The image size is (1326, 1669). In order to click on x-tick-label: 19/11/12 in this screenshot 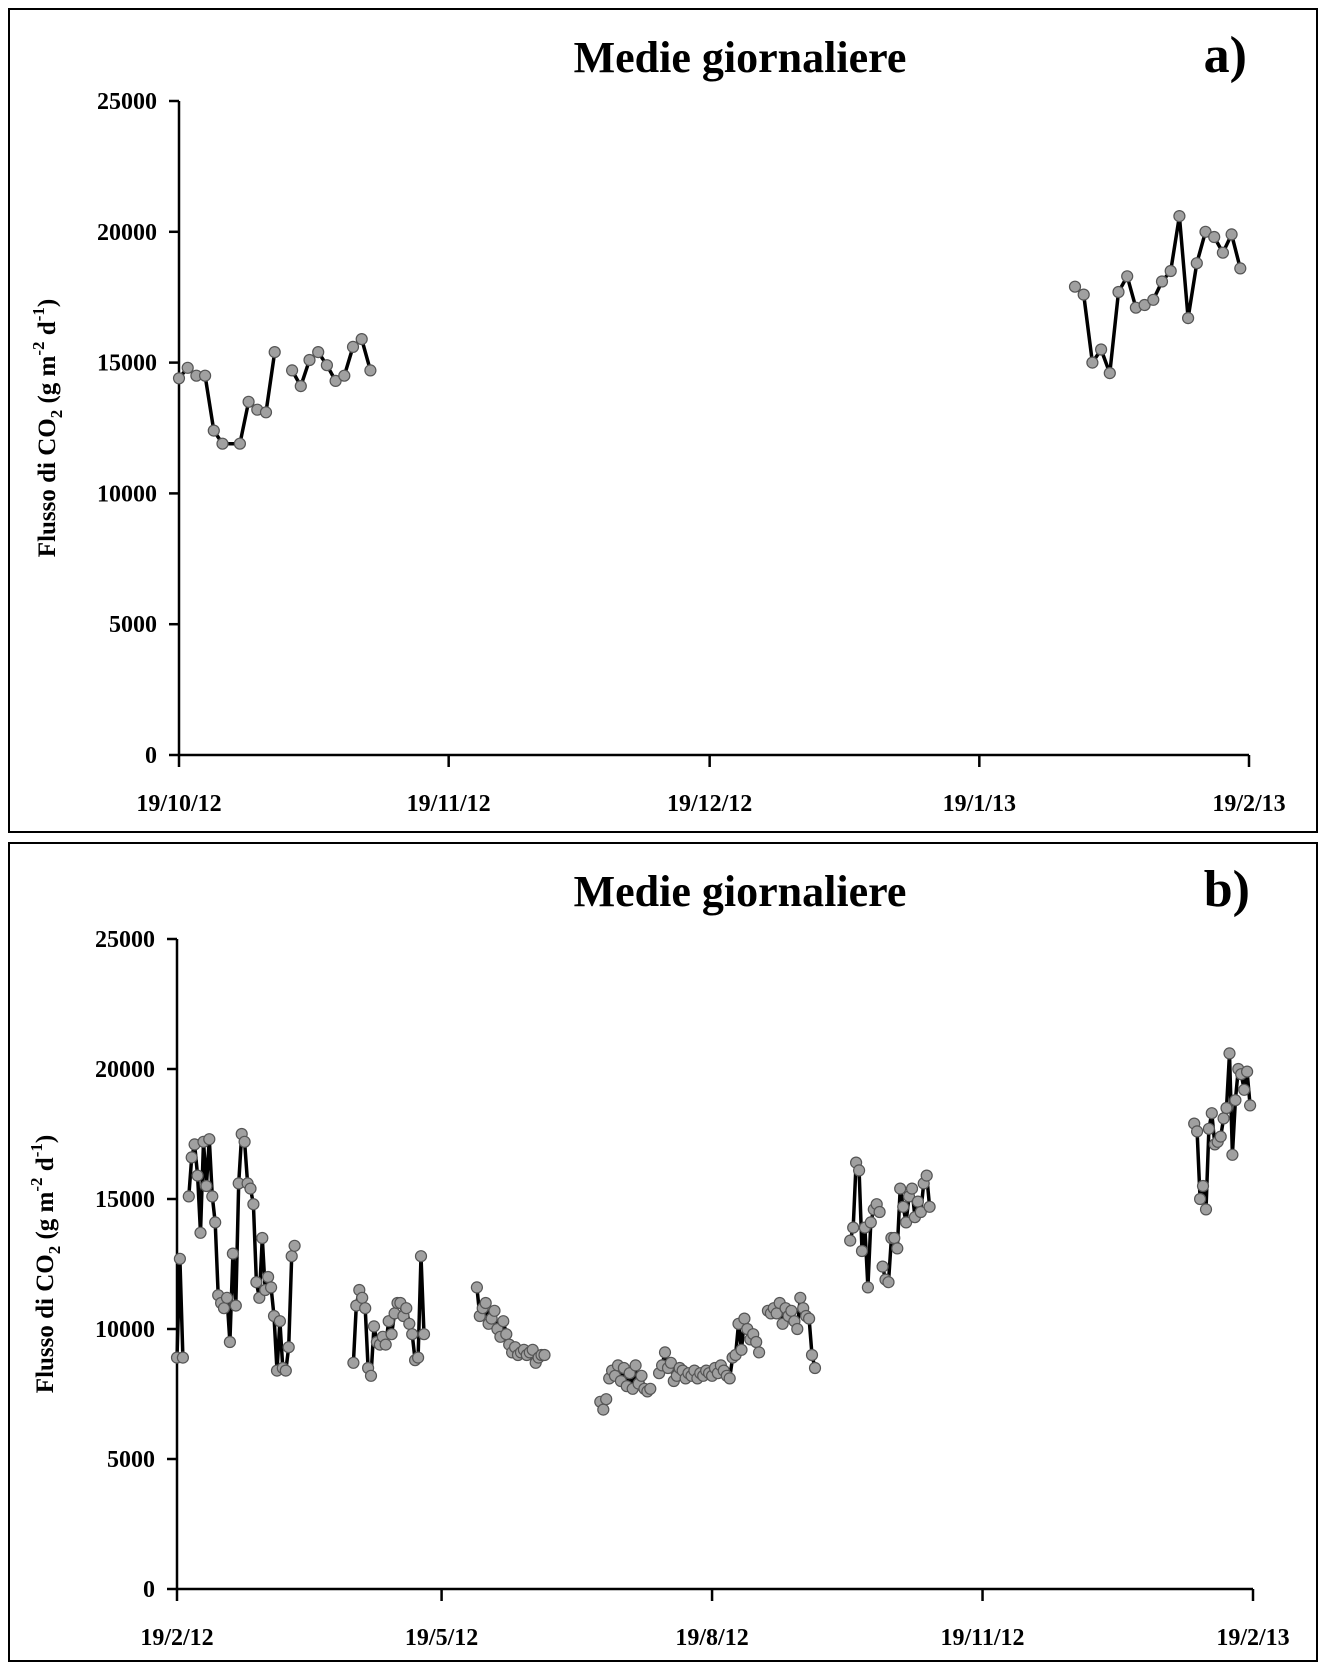, I will do `click(449, 804)`.